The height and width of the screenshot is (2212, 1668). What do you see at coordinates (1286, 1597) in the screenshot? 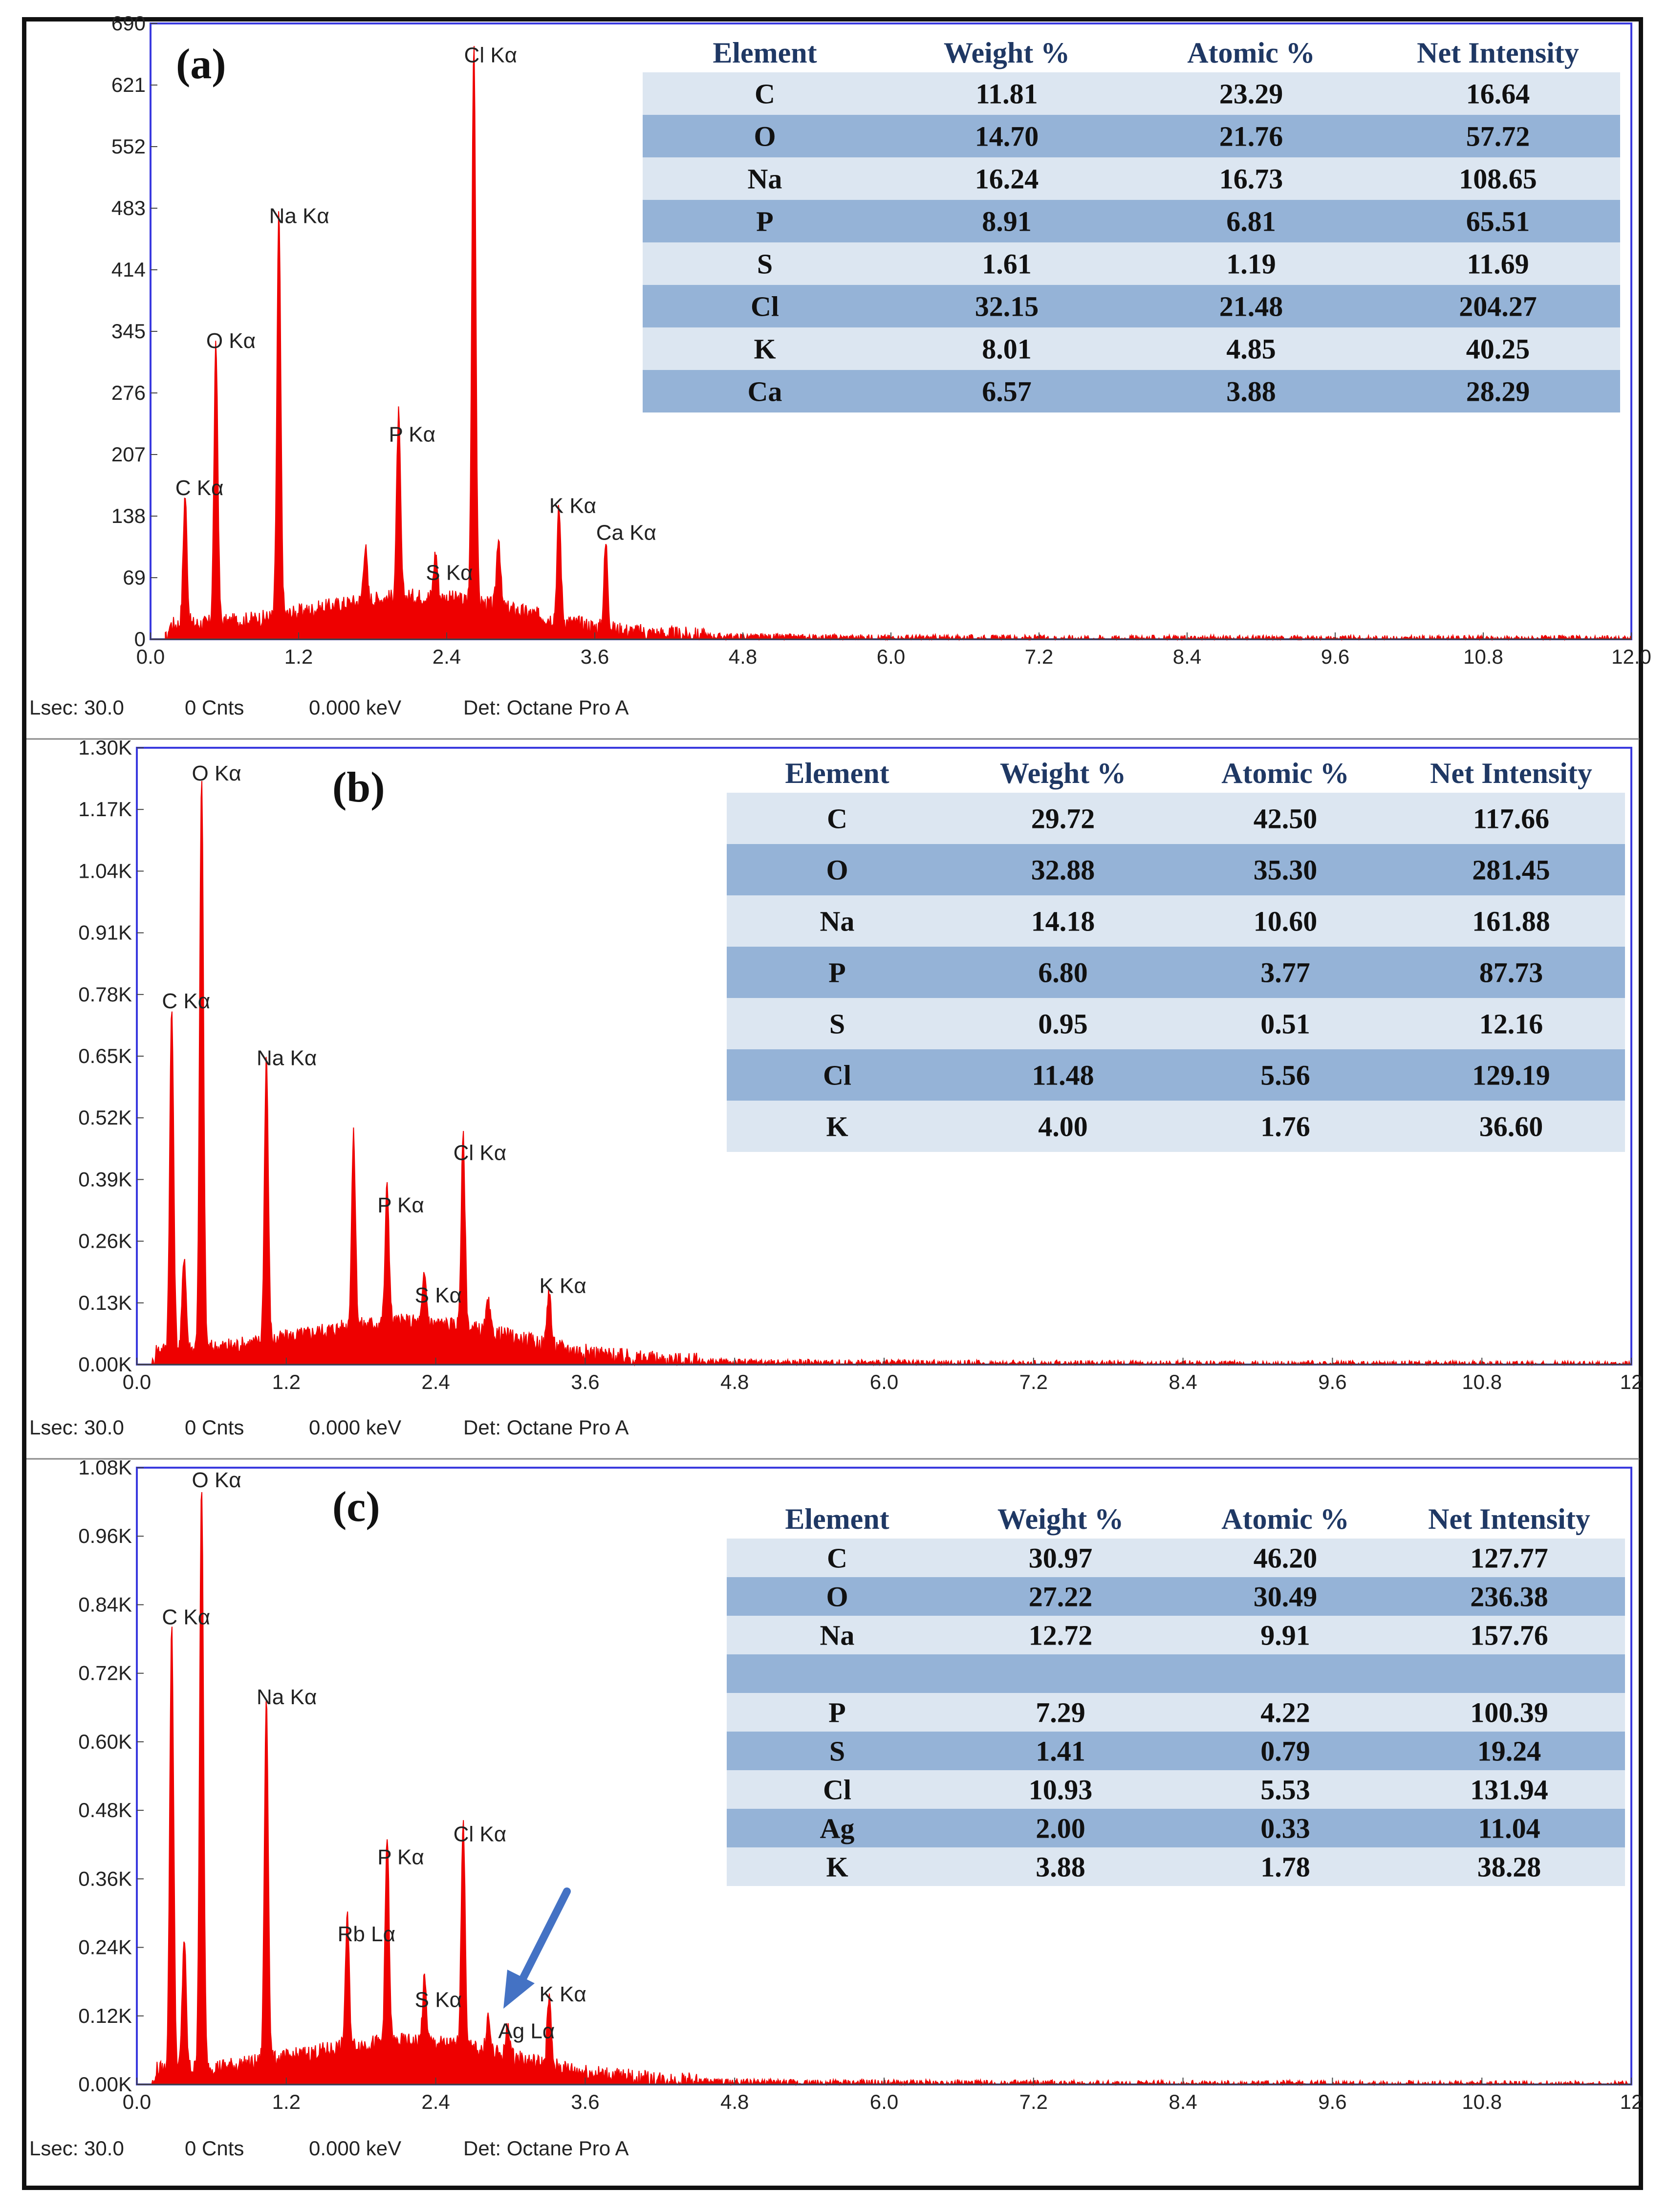
I see `table-cell: 30.49` at bounding box center [1286, 1597].